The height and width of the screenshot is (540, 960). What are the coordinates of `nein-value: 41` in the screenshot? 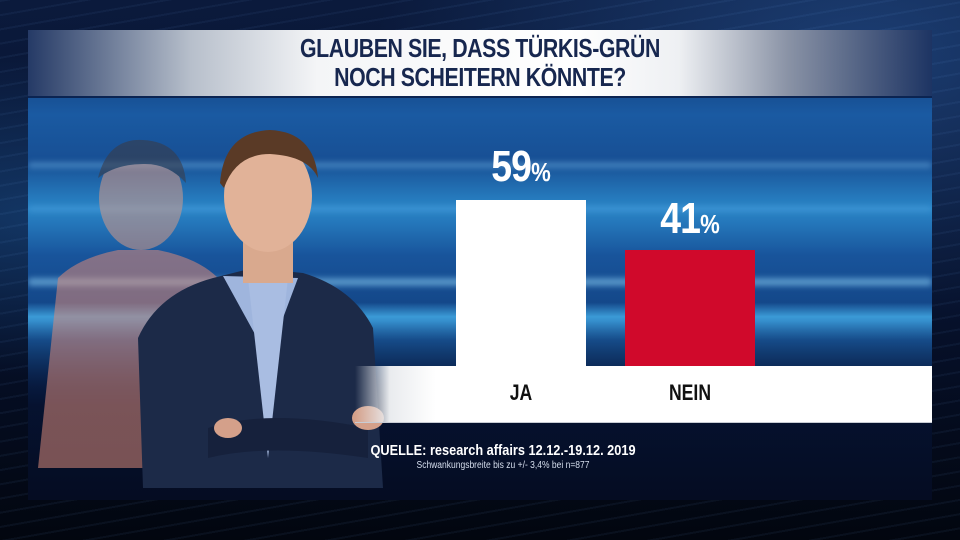 It's located at (680, 218).